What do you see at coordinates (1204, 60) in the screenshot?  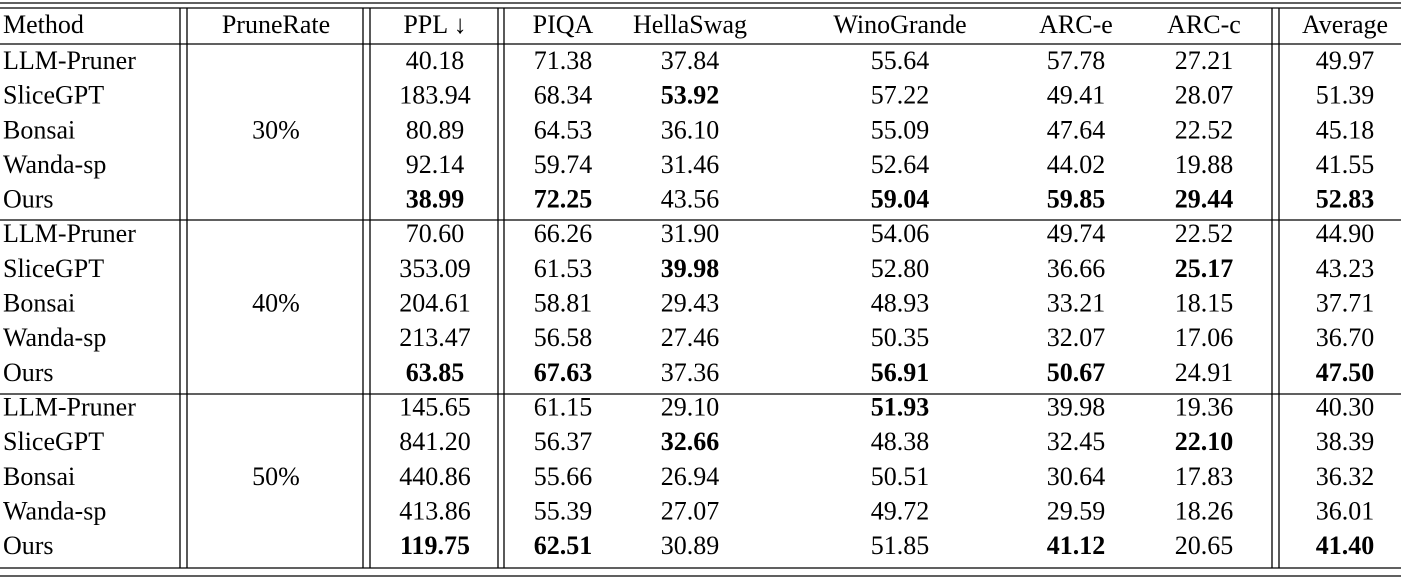 I see `table-cell: 27.21` at bounding box center [1204, 60].